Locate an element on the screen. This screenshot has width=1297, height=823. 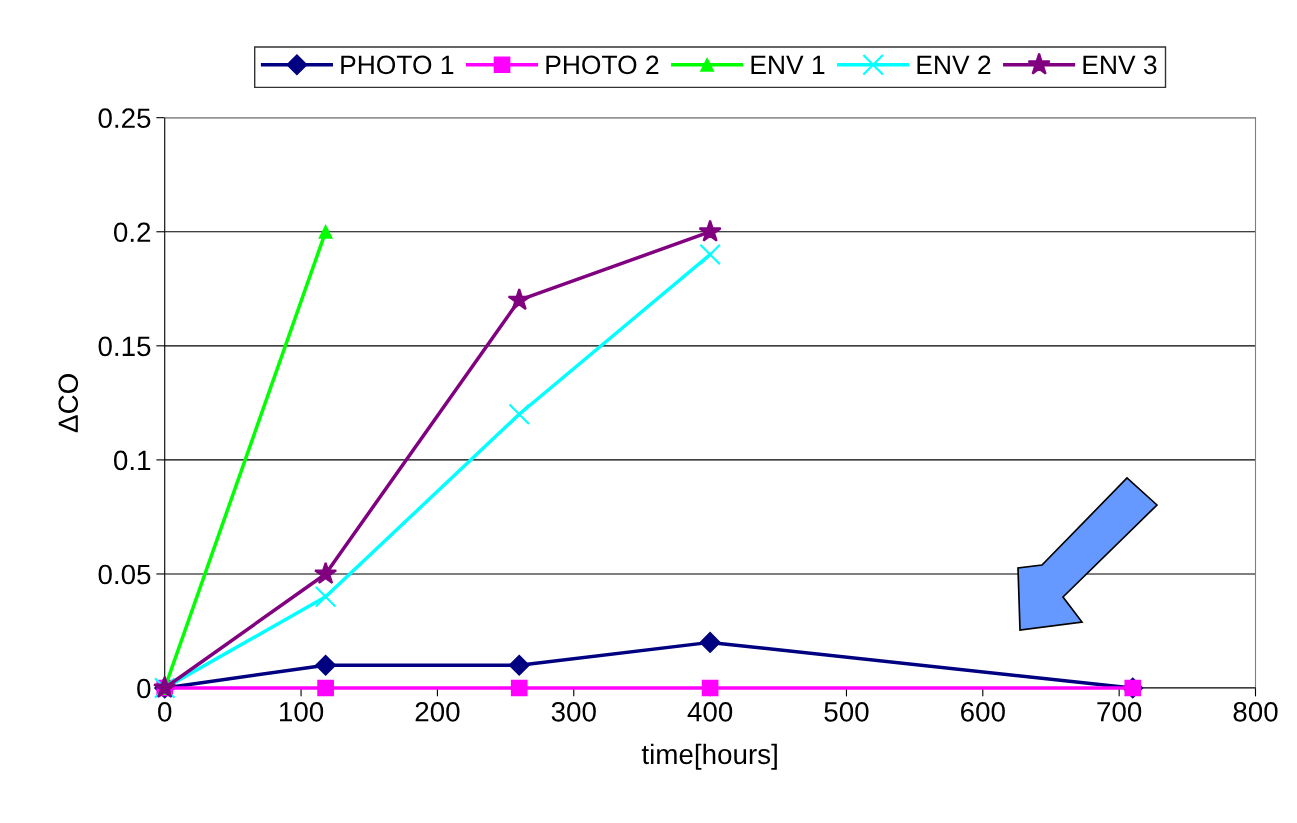
x-tick-label: 100 is located at coordinates (302, 711).